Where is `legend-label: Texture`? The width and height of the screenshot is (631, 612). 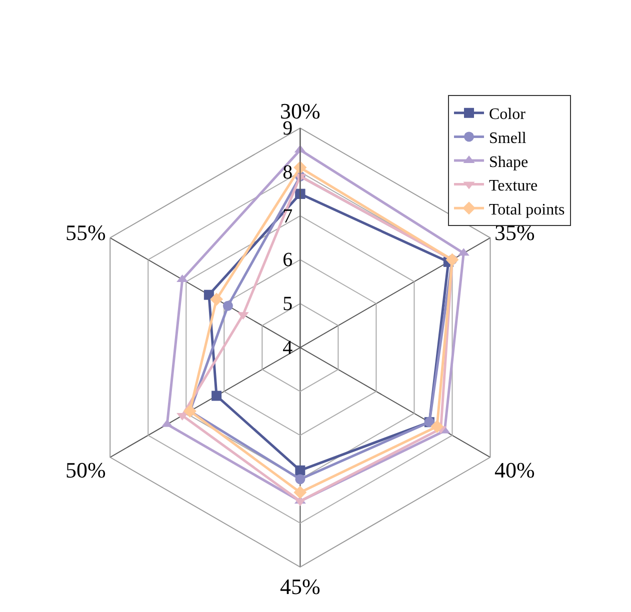 legend-label: Texture is located at coordinates (513, 186).